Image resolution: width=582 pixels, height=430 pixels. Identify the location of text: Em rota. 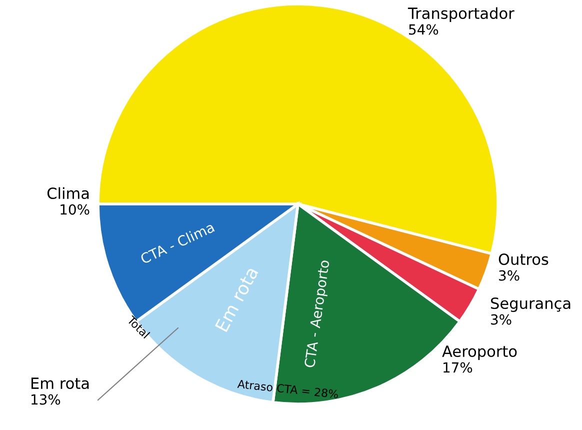
(236, 299).